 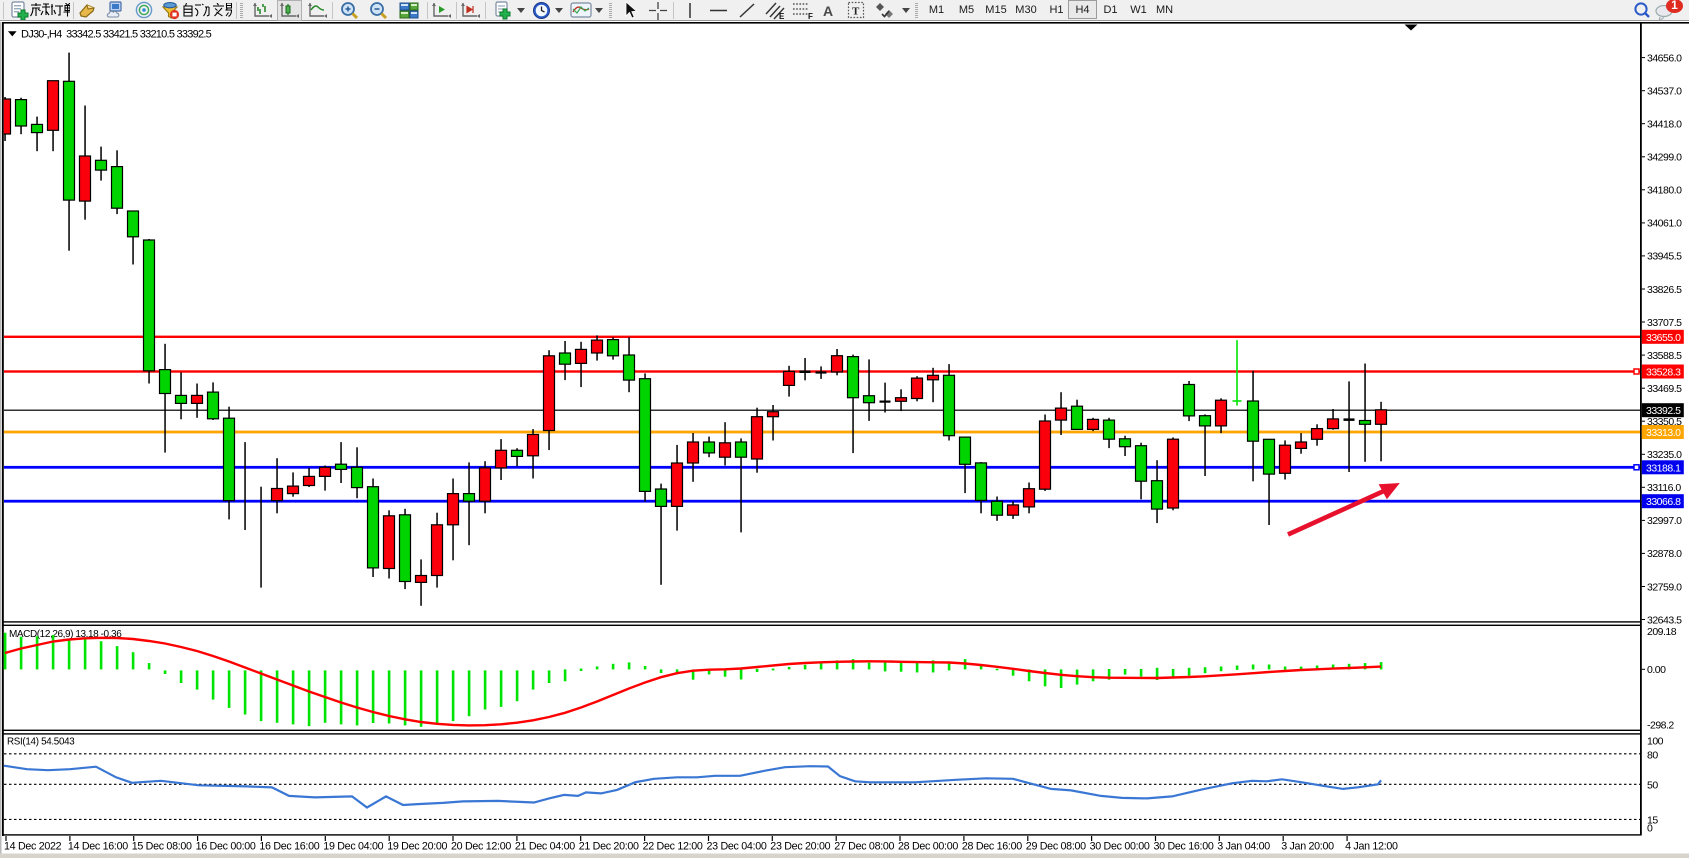 What do you see at coordinates (1664, 290) in the screenshot?
I see `svg-text: 33826.5` at bounding box center [1664, 290].